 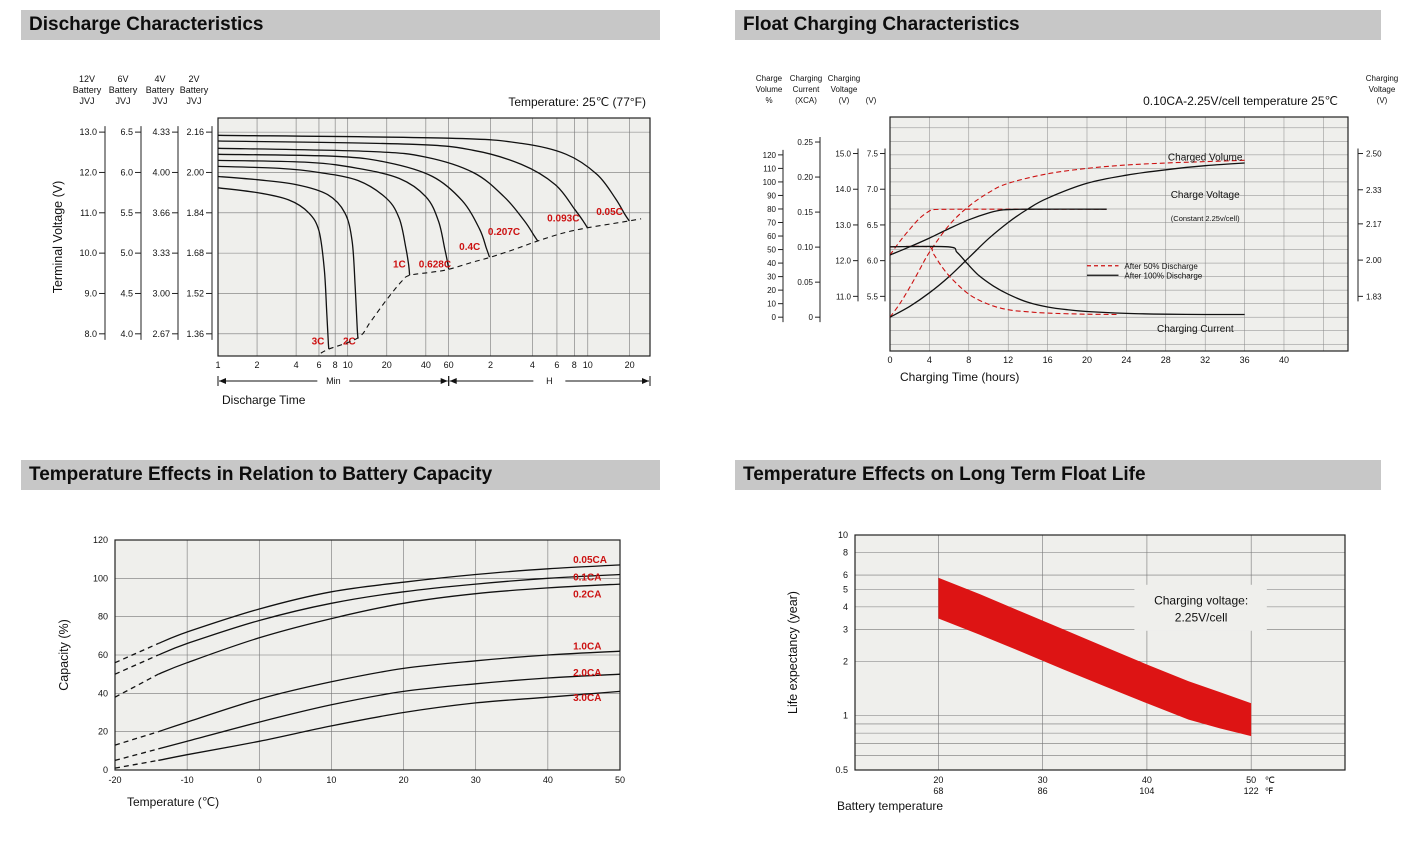 What do you see at coordinates (195, 253) in the screenshot?
I see `svg-text: 1.68` at bounding box center [195, 253].